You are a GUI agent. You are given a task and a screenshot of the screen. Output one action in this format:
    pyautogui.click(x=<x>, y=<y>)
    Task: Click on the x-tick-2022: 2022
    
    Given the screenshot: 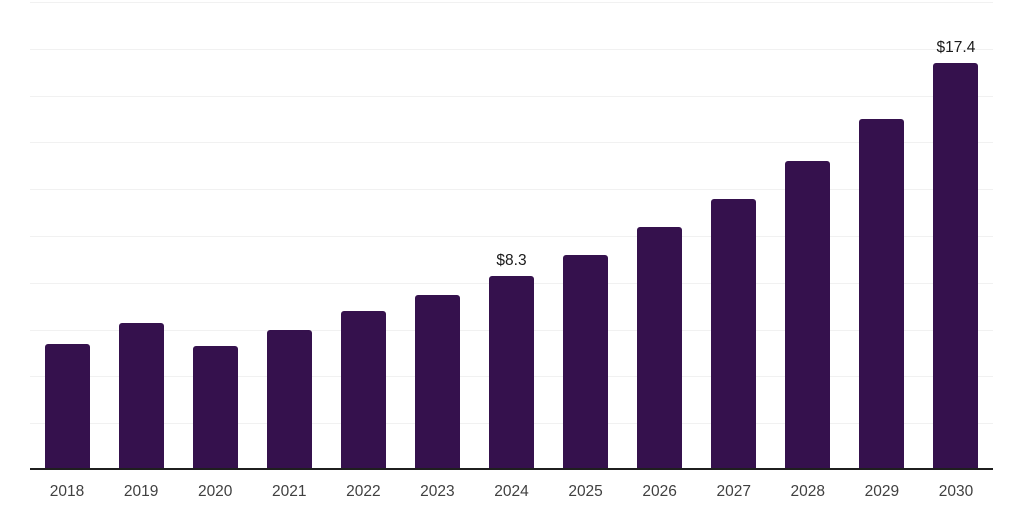 What is the action you would take?
    pyautogui.click(x=363, y=491)
    